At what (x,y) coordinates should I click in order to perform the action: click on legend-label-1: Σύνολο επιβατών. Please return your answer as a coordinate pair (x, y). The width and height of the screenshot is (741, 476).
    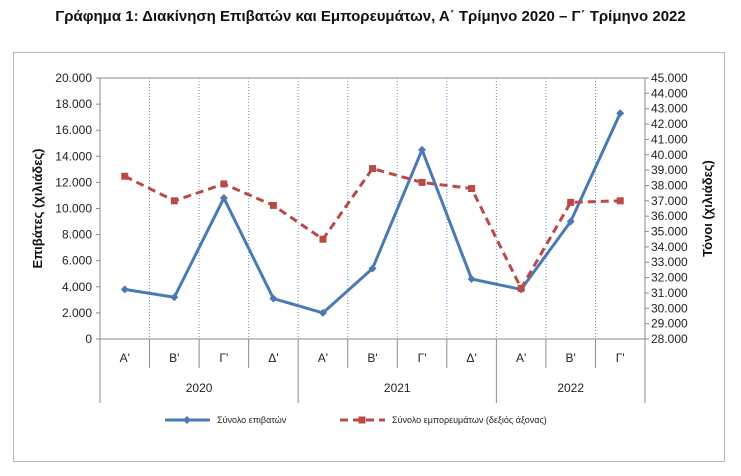
    Looking at the image, I should click on (252, 420).